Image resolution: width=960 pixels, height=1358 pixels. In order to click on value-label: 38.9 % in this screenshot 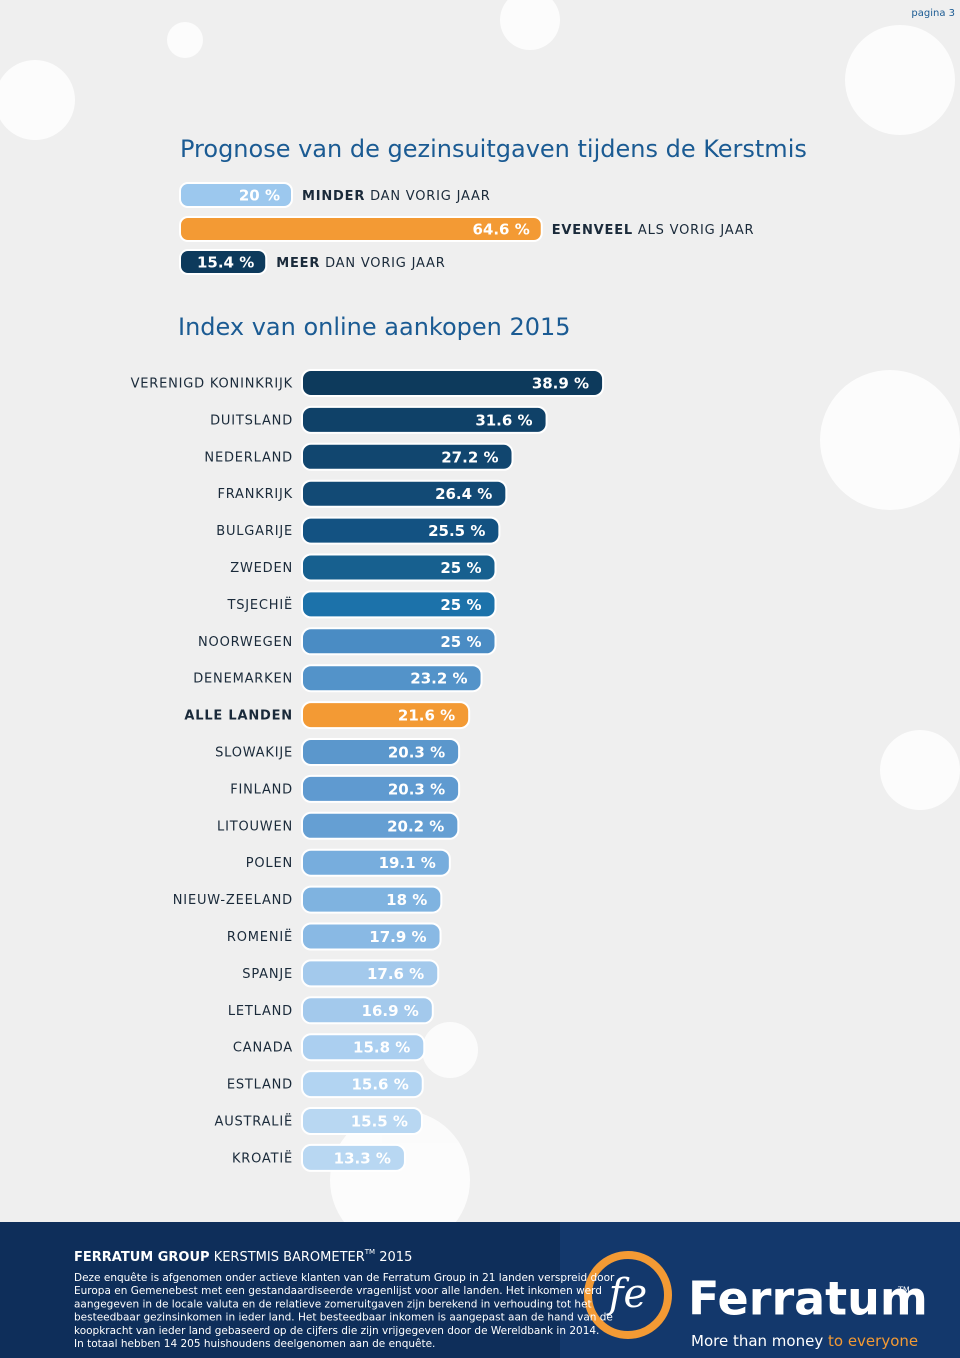, I will do `click(560, 384)`.